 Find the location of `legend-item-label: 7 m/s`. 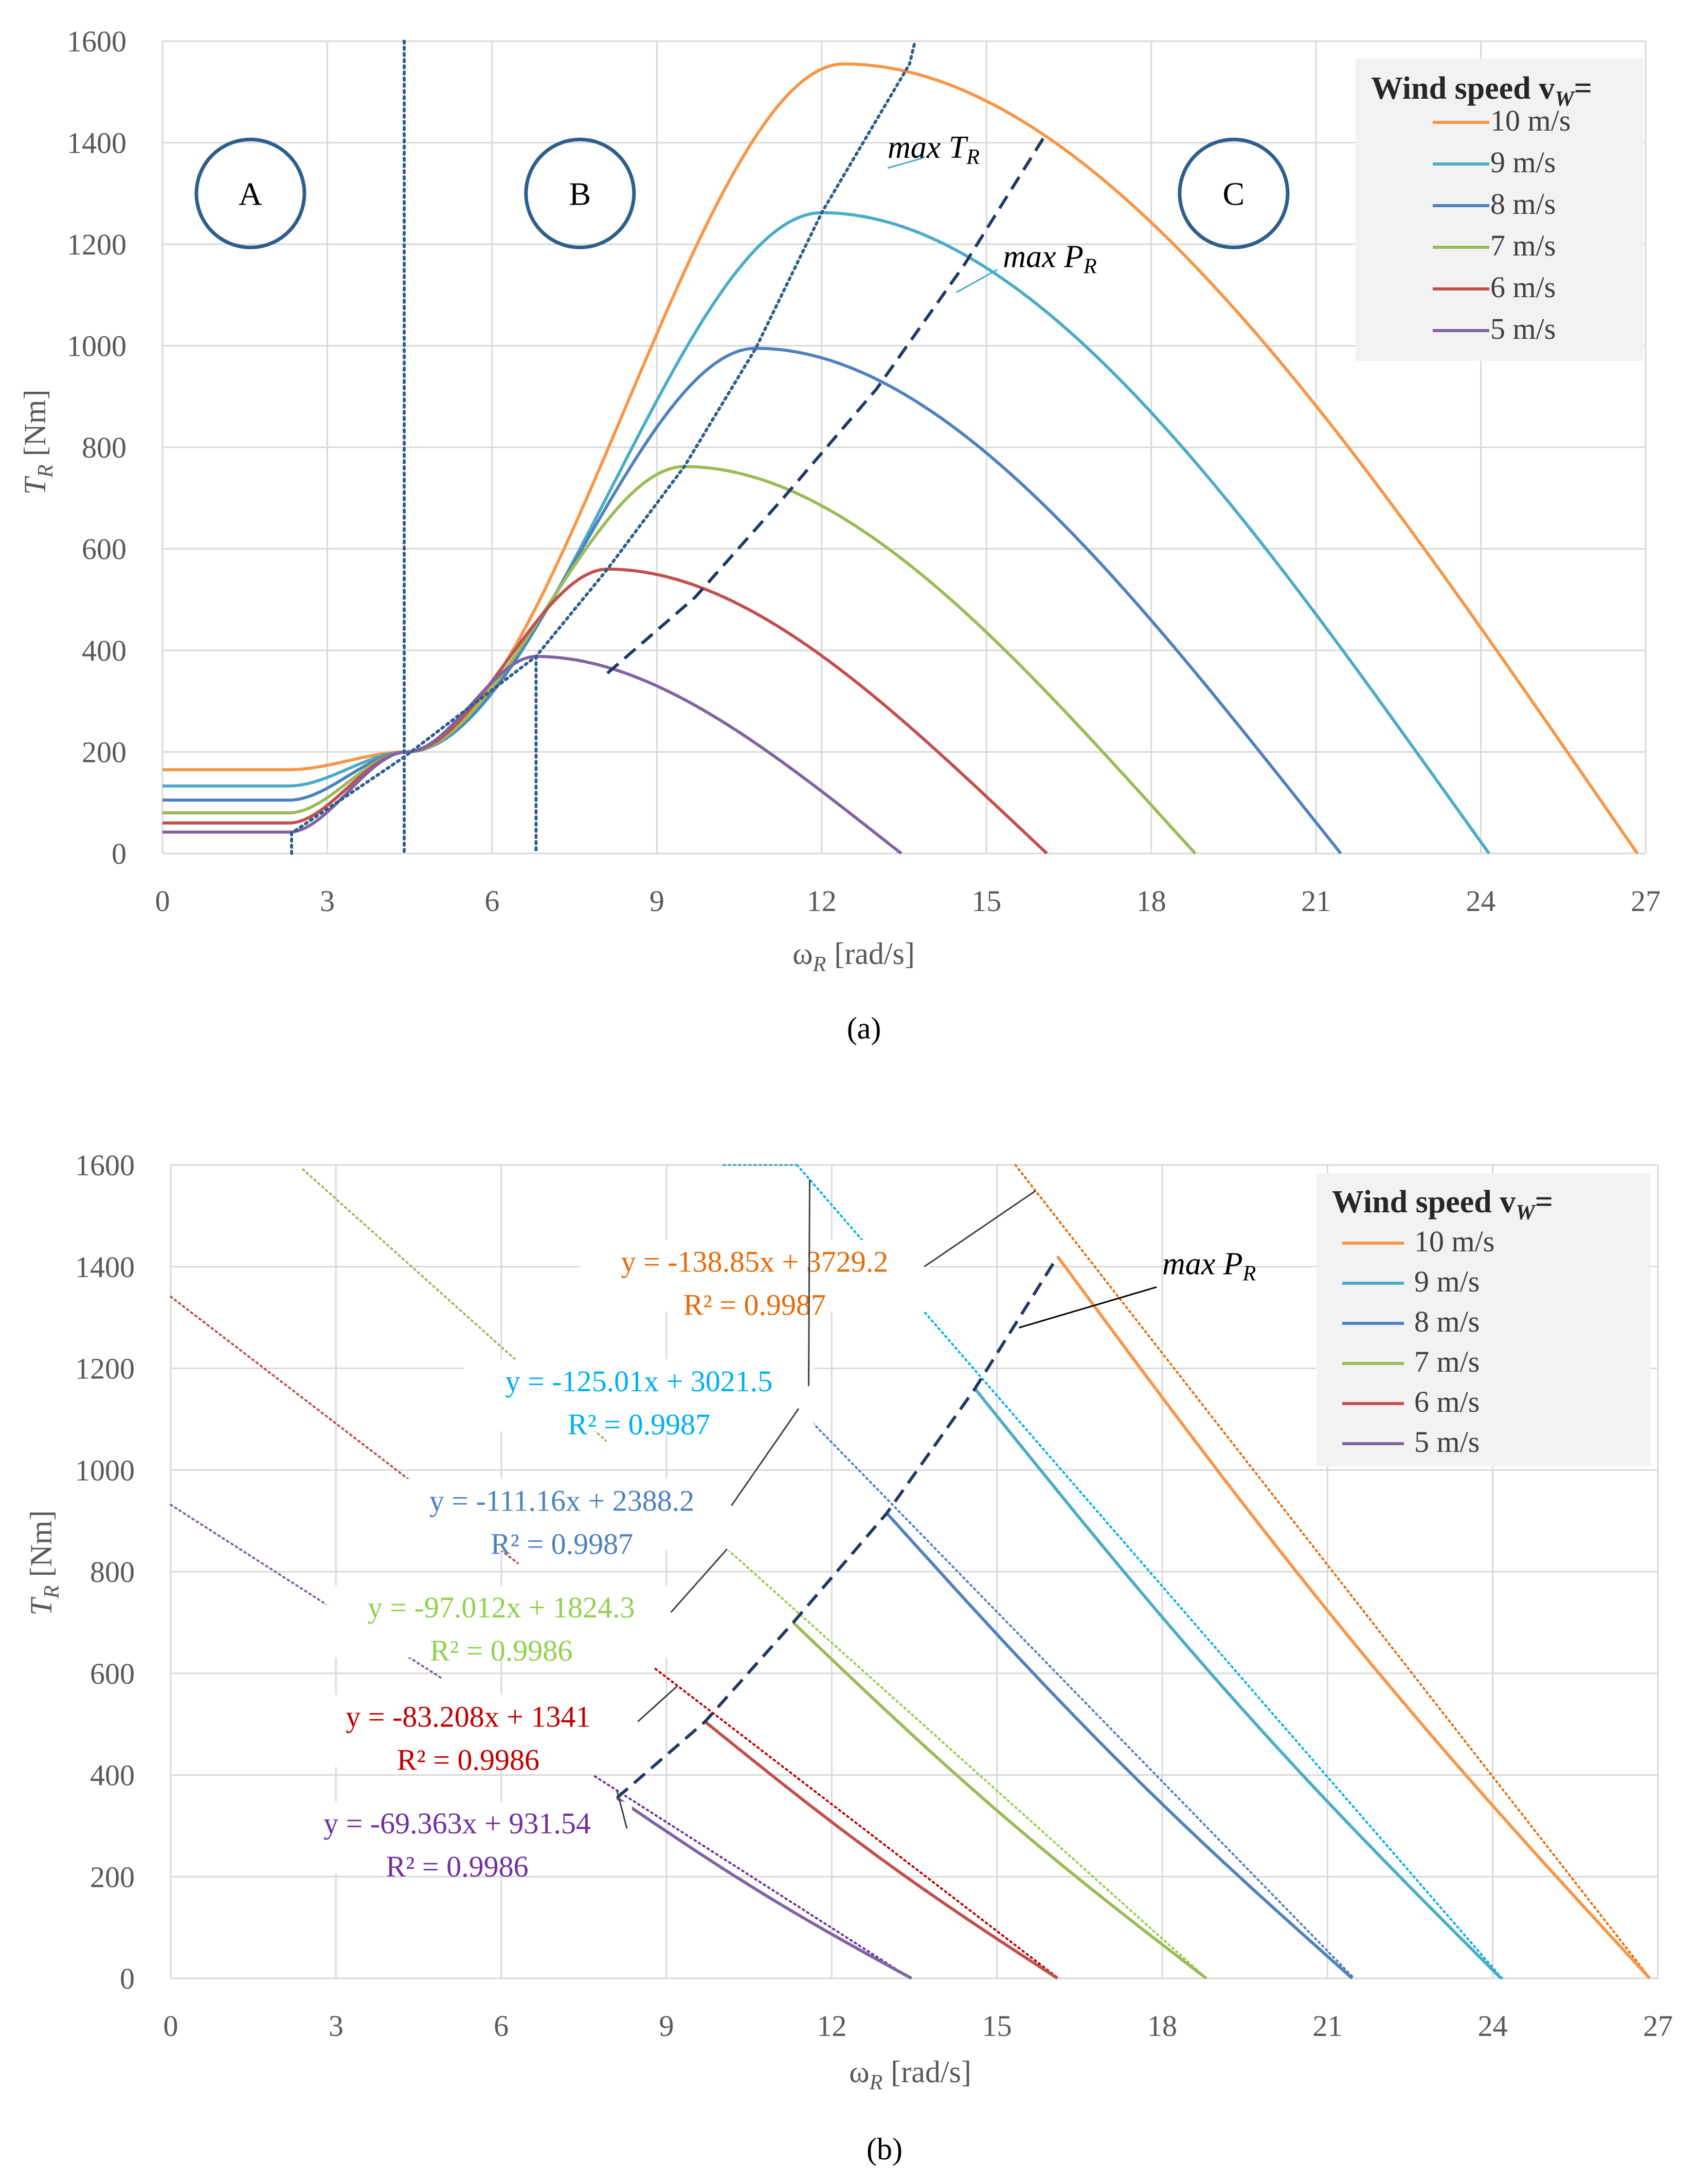

legend-item-label: 7 m/s is located at coordinates (1447, 1361).